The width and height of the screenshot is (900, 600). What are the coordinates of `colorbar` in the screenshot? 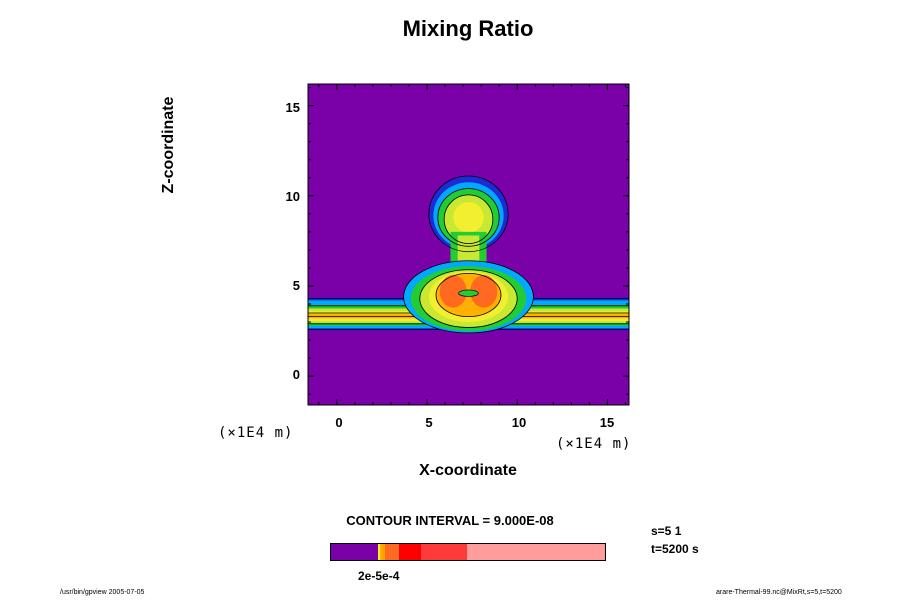 It's located at (468, 552).